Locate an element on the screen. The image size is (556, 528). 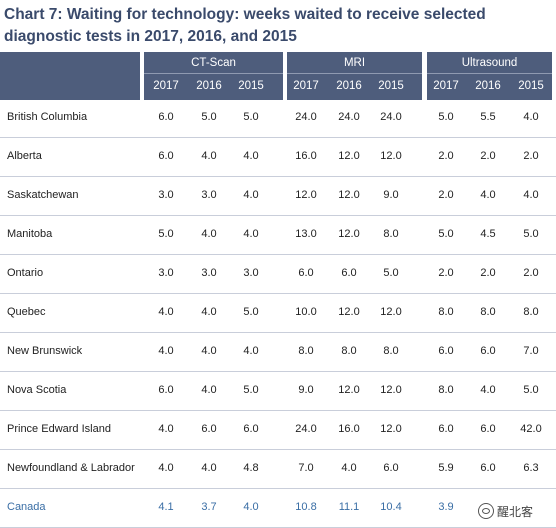
row-label: Quebec is located at coordinates (26, 312).